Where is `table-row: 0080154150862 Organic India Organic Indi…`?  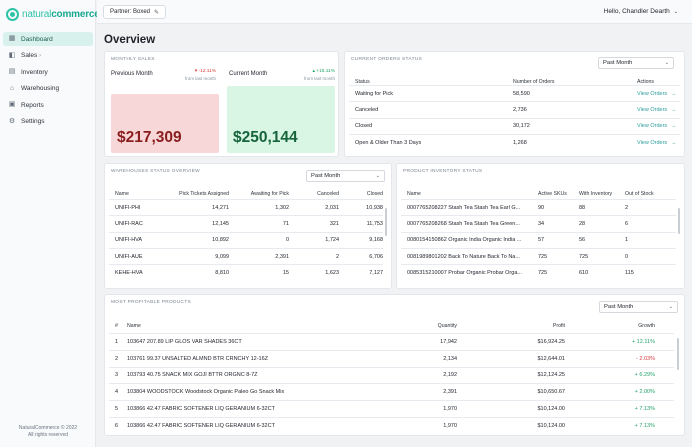
table-row: 0080154150862 Organic India Organic Indi… is located at coordinates (538, 239).